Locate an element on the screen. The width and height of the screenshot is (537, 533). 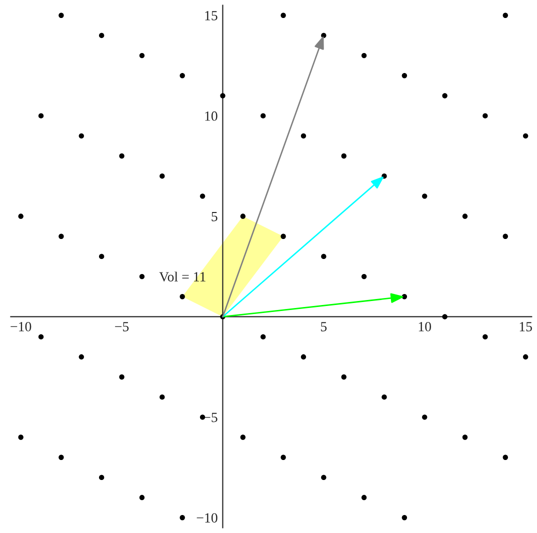
annotation: Vol = 11 is located at coordinates (182, 277).